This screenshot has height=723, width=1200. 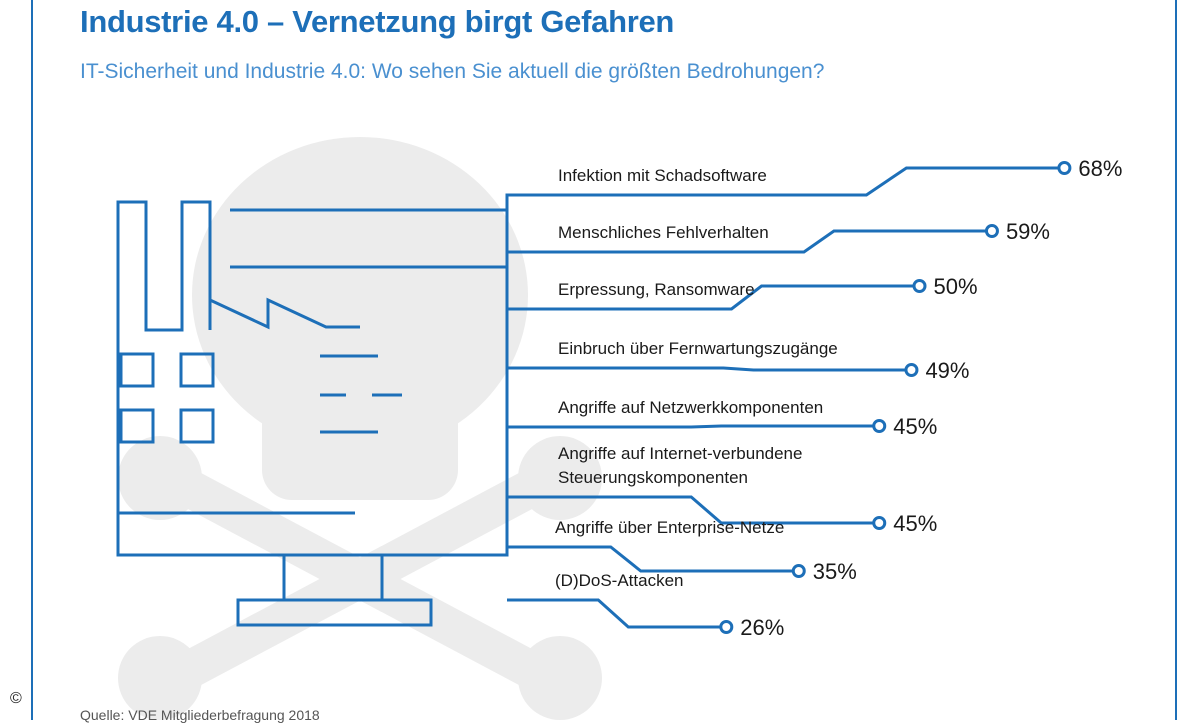 I want to click on category-label: Steuerungskomponenten, so click(x=653, y=477).